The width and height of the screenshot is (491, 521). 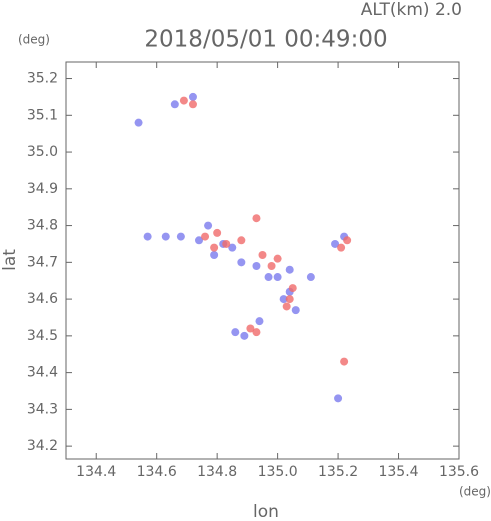 I want to click on y-label: lat, so click(x=10, y=260).